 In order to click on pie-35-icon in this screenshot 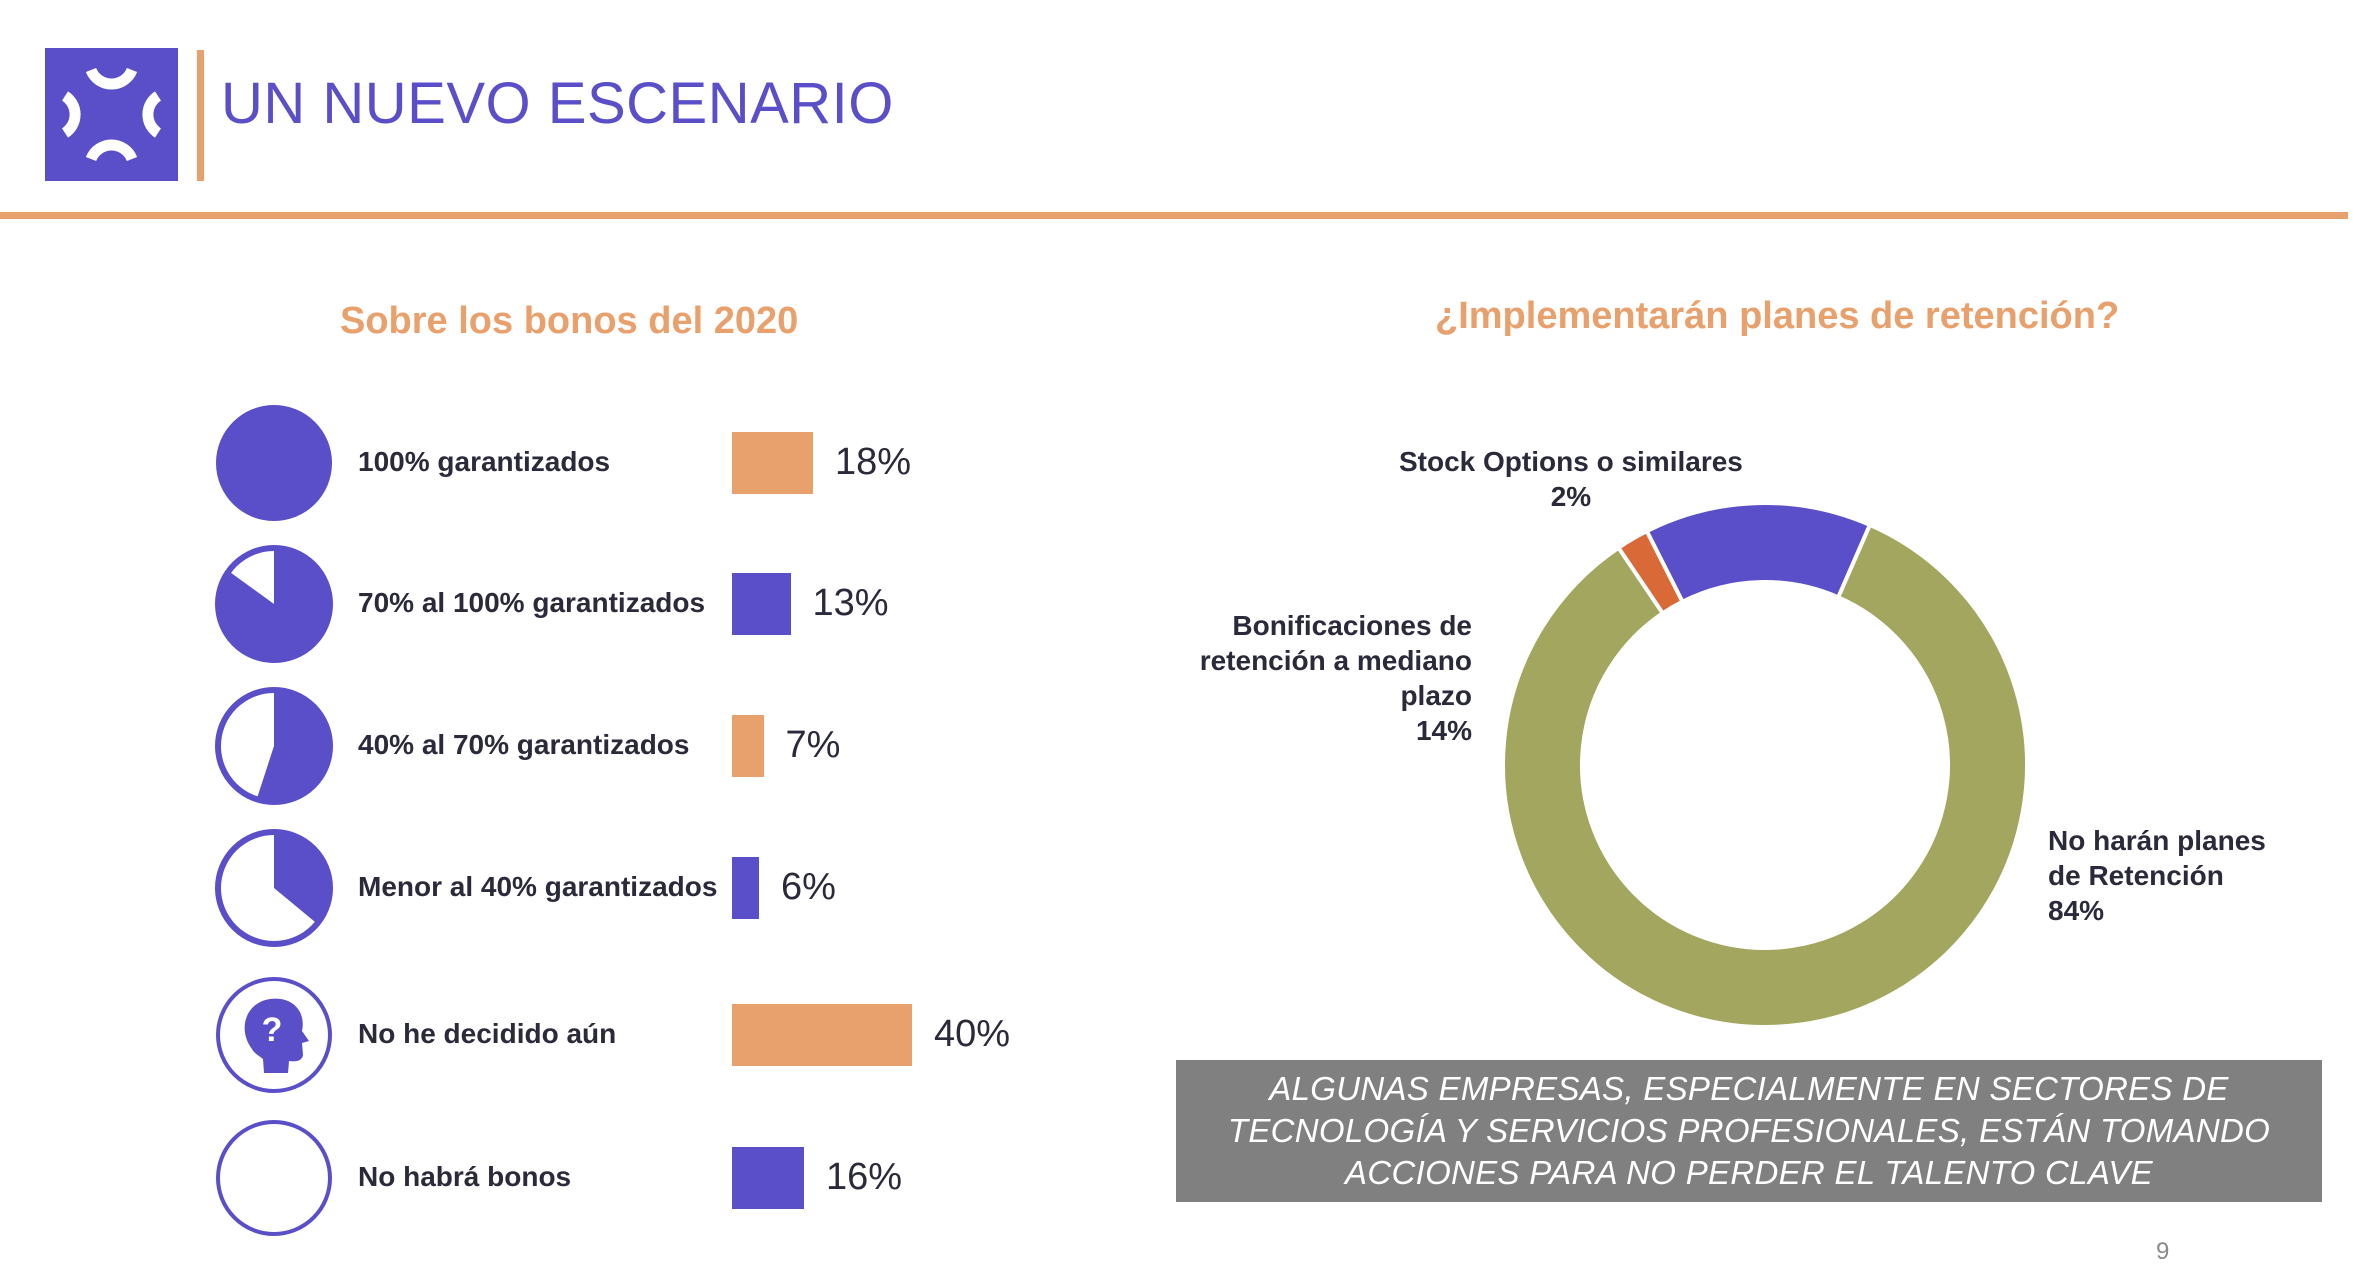, I will do `click(274, 890)`.